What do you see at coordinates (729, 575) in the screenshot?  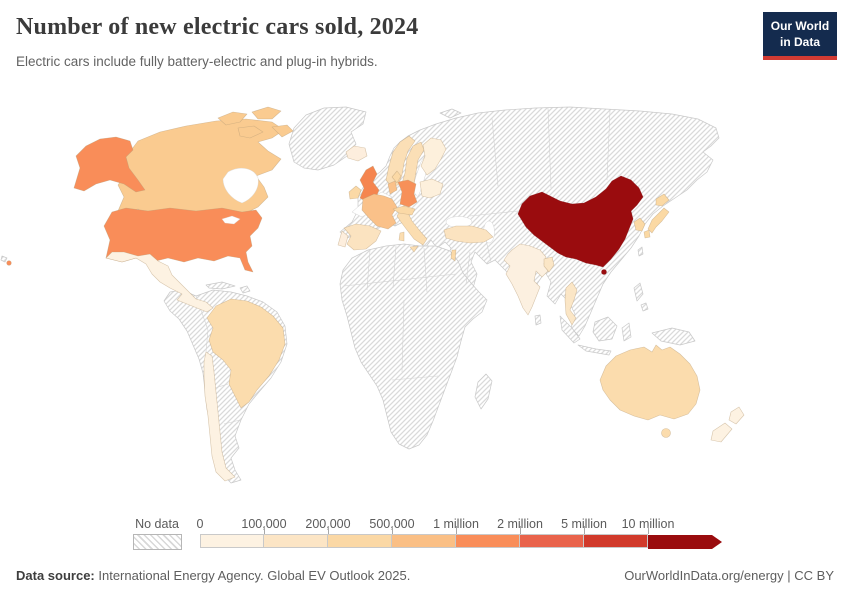 I see `footer-rights: OurWorldInData.org/energy | CC BY` at bounding box center [729, 575].